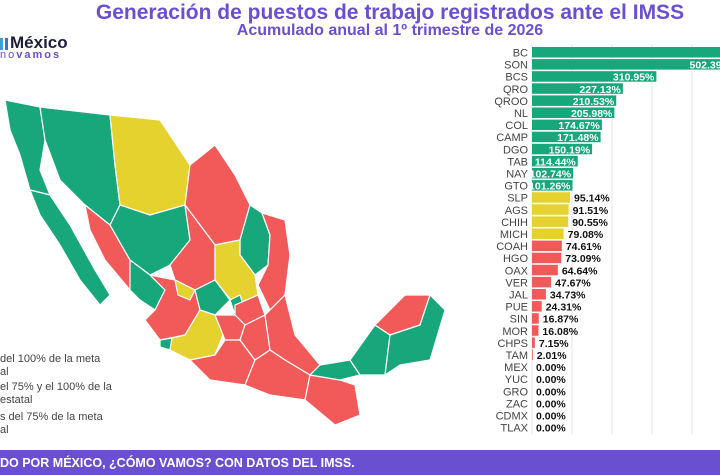 This screenshot has width=720, height=476. Describe the element at coordinates (561, 320) in the screenshot. I see `data-label: 16.87%` at that location.